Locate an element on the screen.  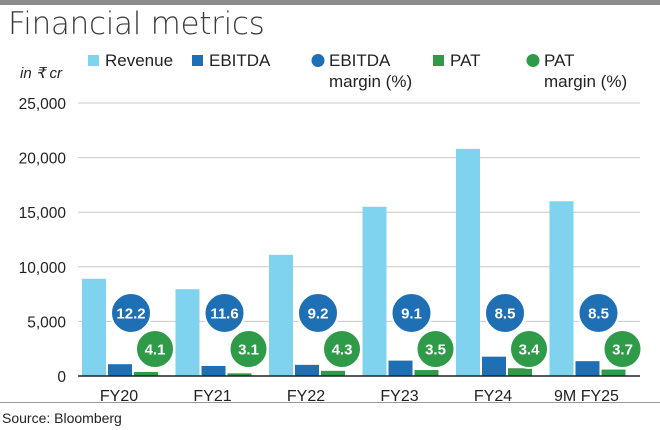
ebitda-margin-label: 9.2 is located at coordinates (318, 314).